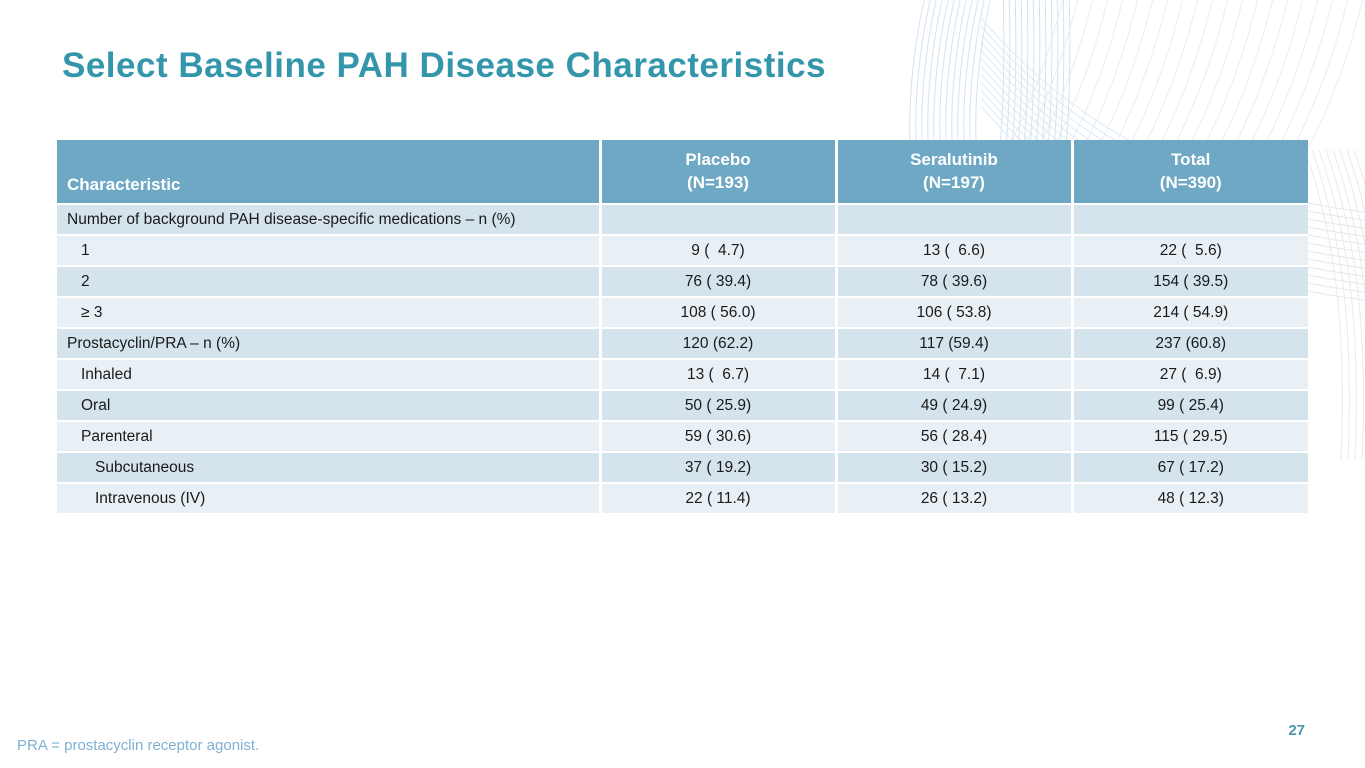 This screenshot has width=1365, height=768. Describe the element at coordinates (718, 374) in the screenshot. I see `row-value: 13 ( 6.7)` at that location.